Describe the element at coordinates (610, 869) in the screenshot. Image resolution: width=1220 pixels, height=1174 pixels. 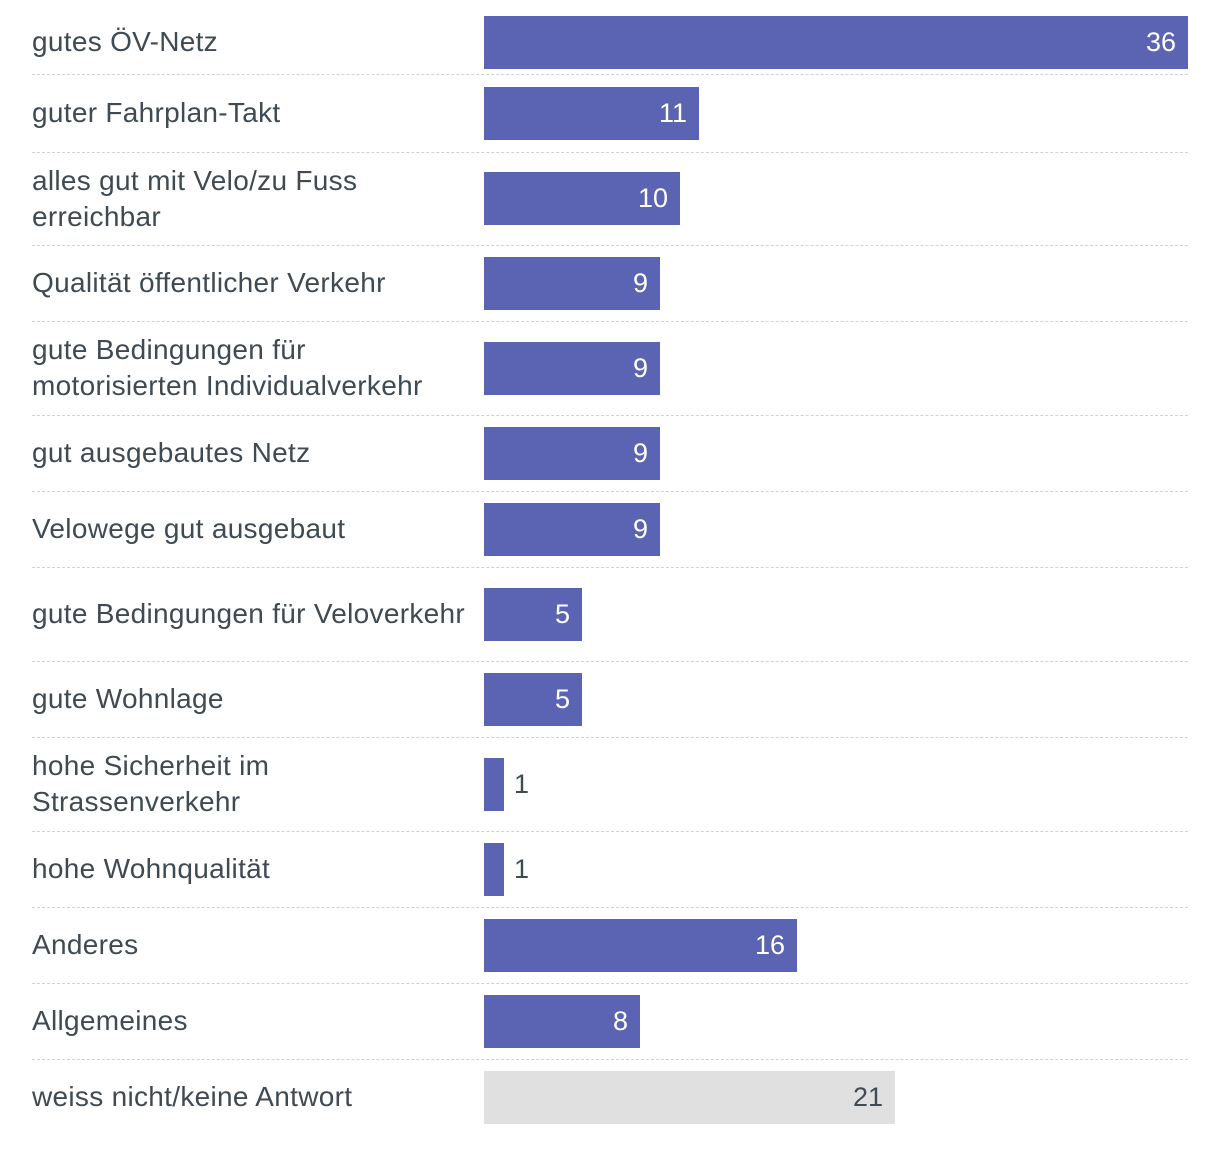
I see `bar-row: hohe Wohnqualität` at that location.